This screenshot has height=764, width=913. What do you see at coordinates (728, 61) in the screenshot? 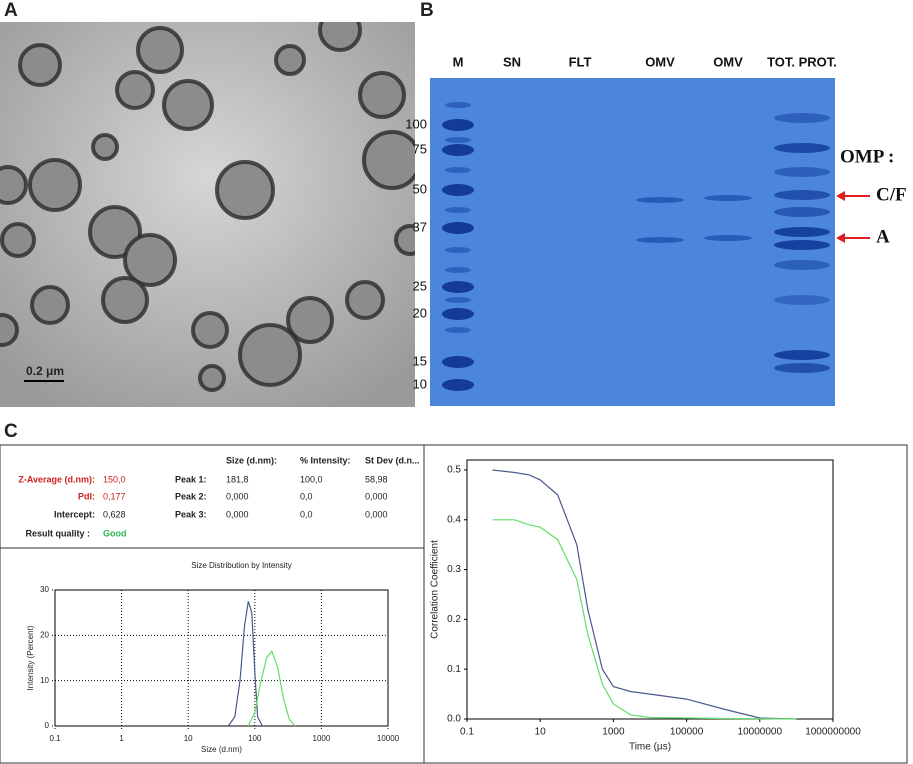
I see `lane-label: OMV` at bounding box center [728, 61].